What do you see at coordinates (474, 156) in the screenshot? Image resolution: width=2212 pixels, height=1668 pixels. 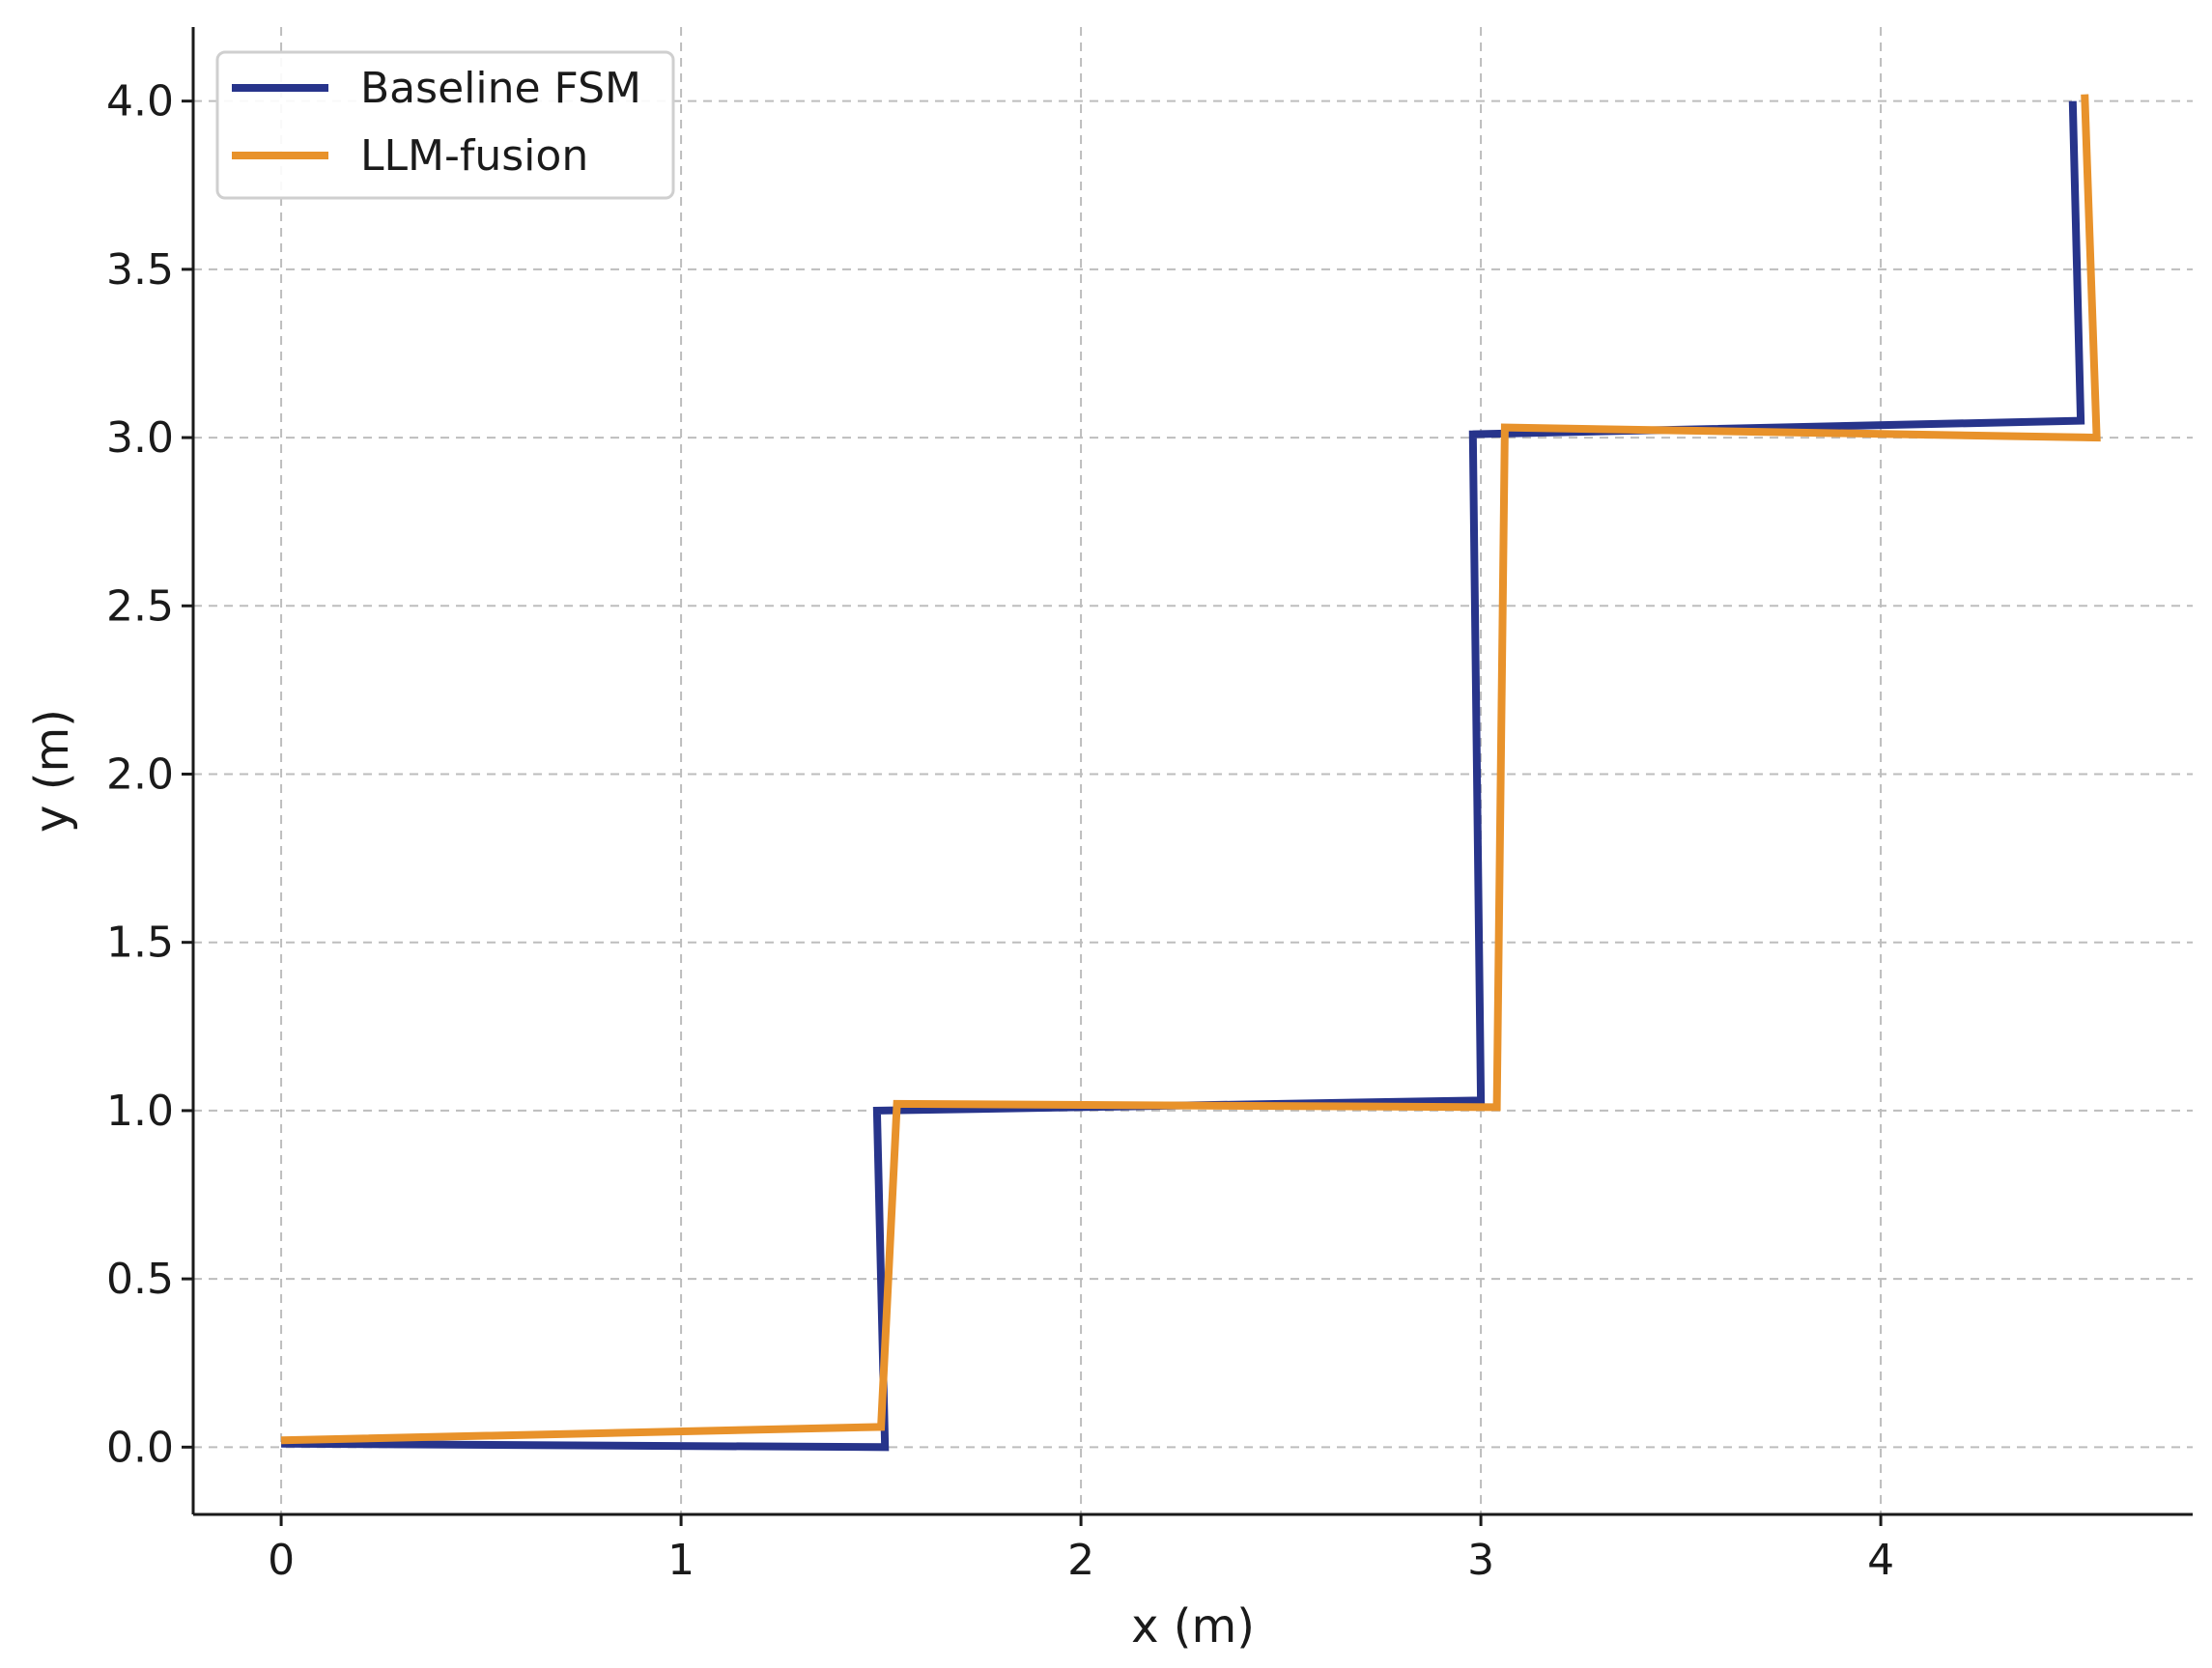 I see `legend-label-llm-fusion: LLM-fusion` at bounding box center [474, 156].